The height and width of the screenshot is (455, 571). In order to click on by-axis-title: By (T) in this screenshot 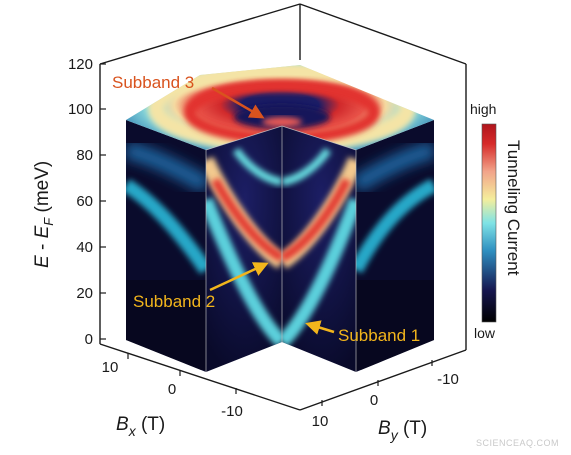, I will do `click(402, 430)`.